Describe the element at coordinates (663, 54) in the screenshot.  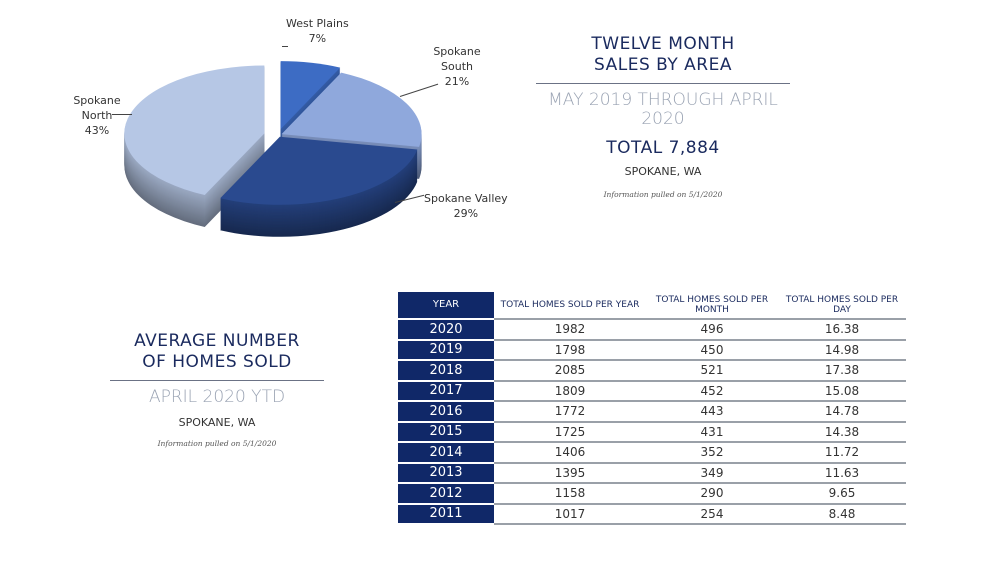
I see `pie-title: TWELVE MONTH SALES BY AREA` at that location.